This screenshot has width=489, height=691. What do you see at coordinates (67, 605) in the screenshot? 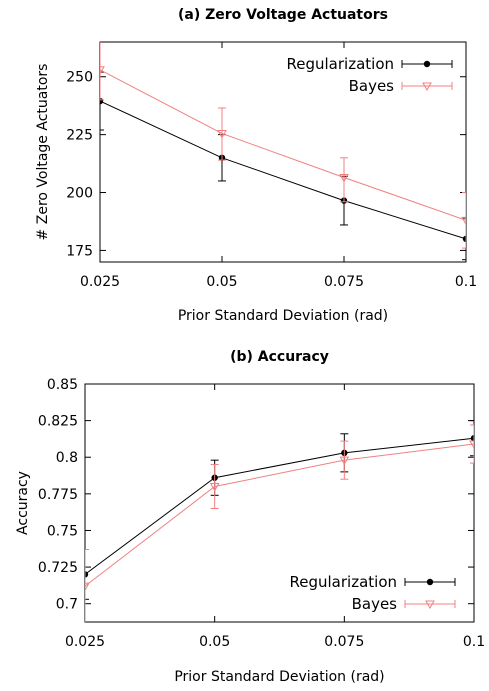
I see `y-tick-label: 0.7` at bounding box center [67, 605].